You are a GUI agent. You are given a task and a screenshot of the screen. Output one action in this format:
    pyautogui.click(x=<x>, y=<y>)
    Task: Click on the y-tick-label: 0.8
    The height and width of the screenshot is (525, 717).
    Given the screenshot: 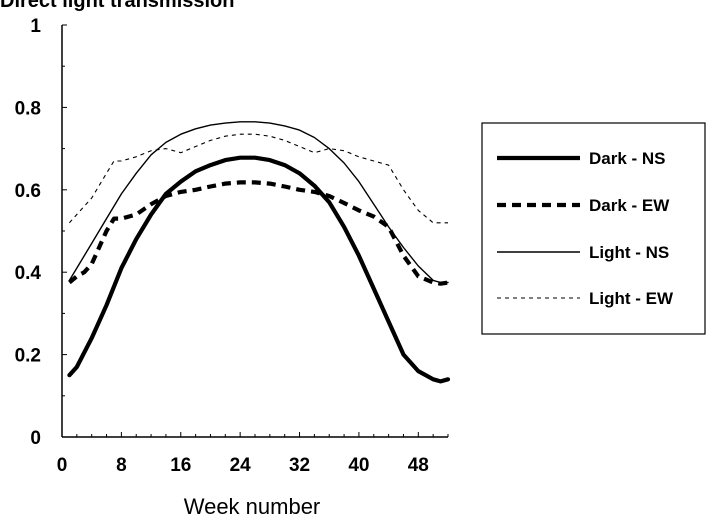 What is the action you would take?
    pyautogui.click(x=28, y=108)
    